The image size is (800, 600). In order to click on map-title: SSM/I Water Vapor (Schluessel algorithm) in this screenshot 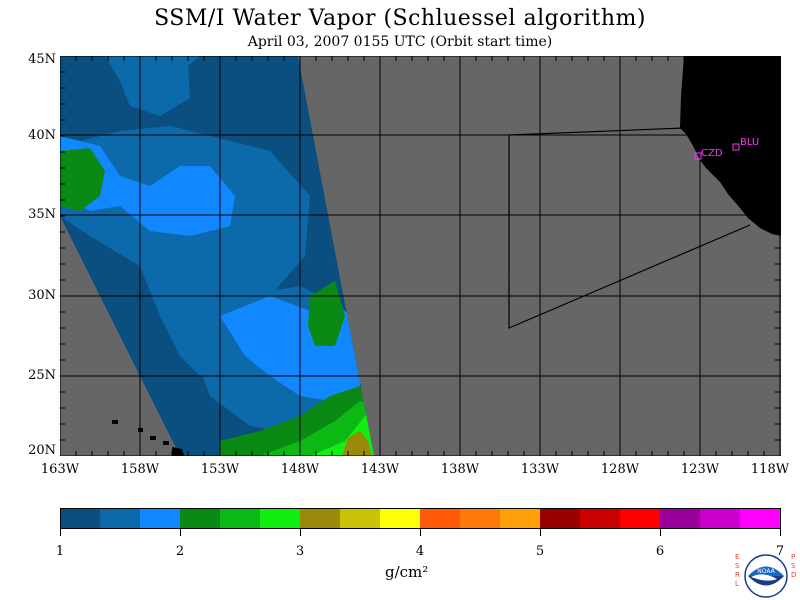, I will do `click(400, 18)`.